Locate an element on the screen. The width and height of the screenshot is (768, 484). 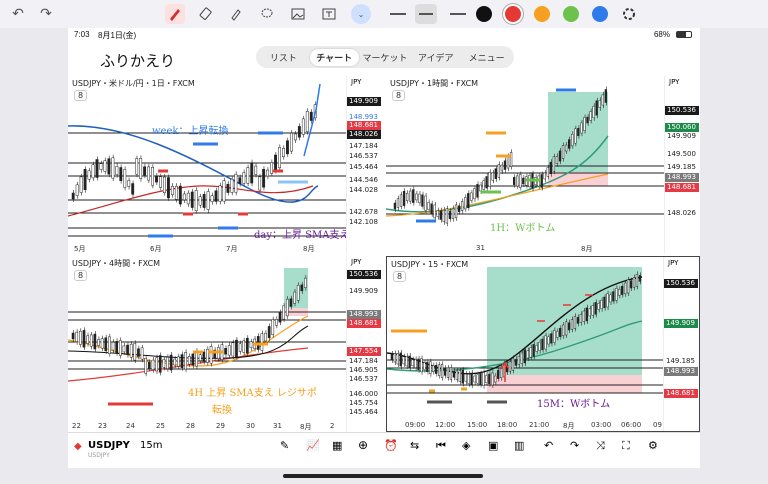
time-label: 03:00 is located at coordinates (601, 425).